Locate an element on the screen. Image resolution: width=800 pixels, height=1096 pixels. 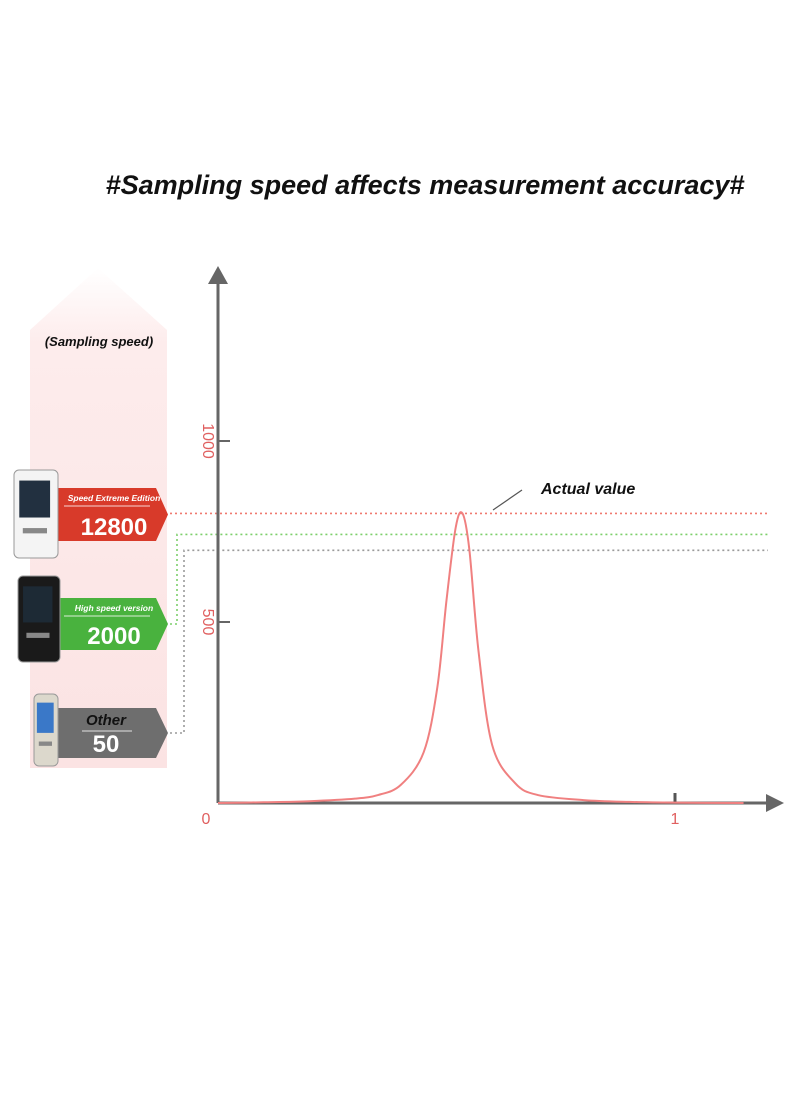
device-card: High speed version 2000 is located at coordinates (92, 619).